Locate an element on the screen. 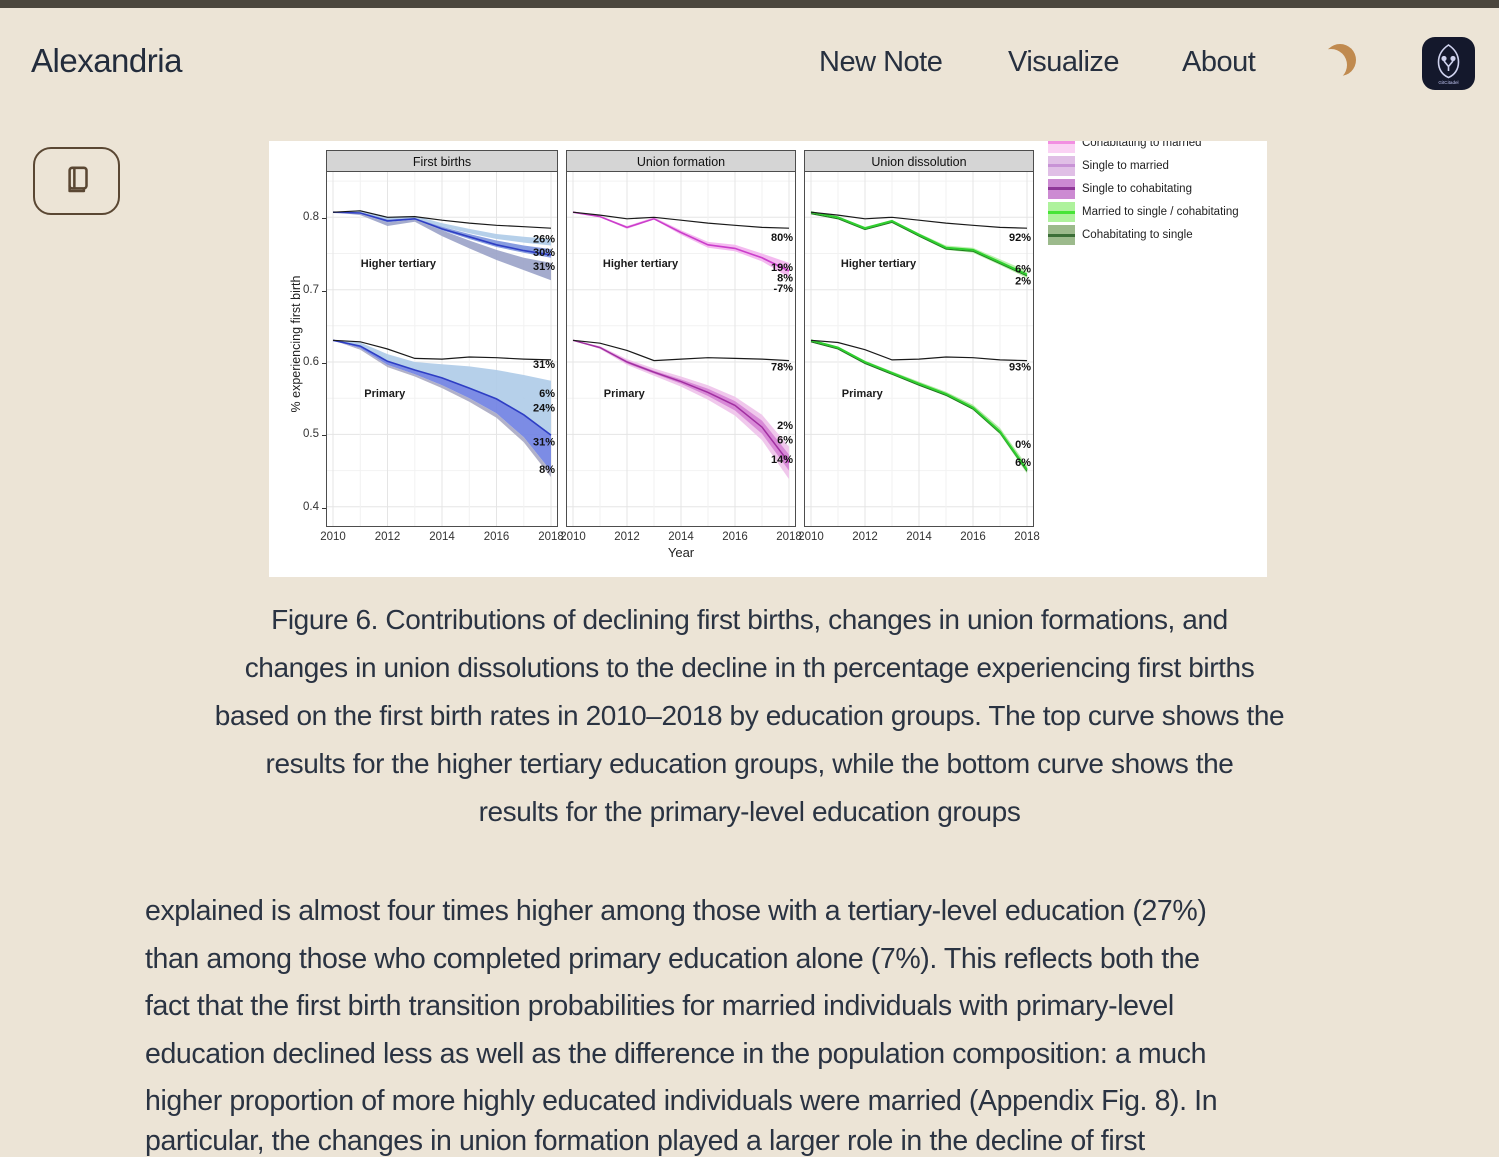 The width and height of the screenshot is (1499, 1157). top-accent-bar is located at coordinates (749, 4).